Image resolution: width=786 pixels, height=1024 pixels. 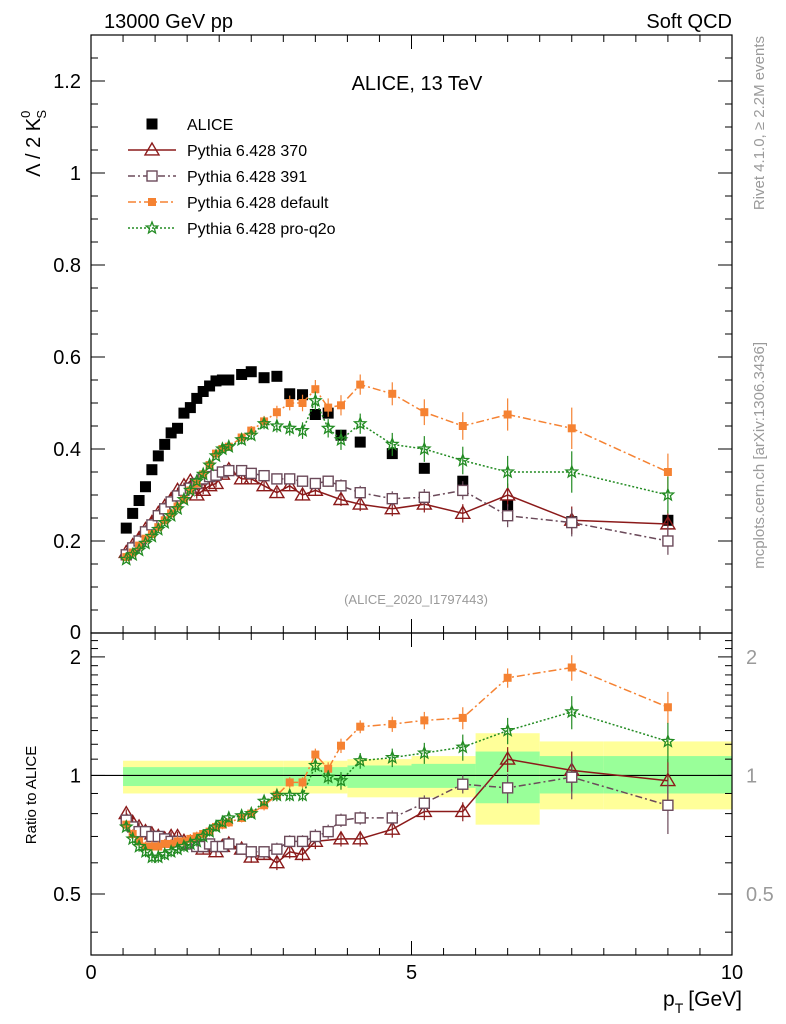 What do you see at coordinates (258, 203) in the screenshot?
I see `legend-label: Pythia 6.428 default` at bounding box center [258, 203].